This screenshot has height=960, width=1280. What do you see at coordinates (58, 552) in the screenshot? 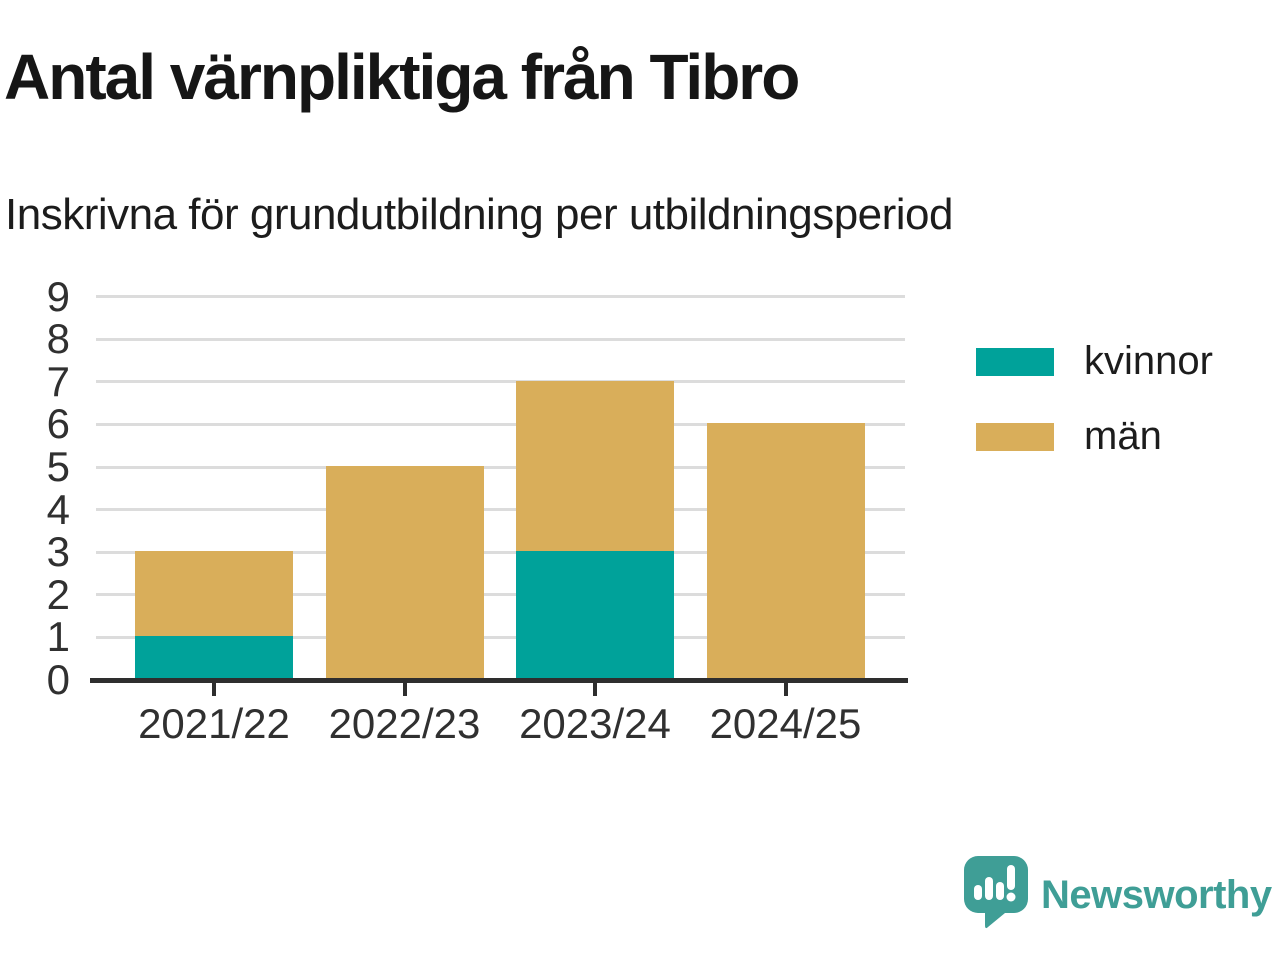
I see `y-axis-tick-label: 3` at bounding box center [58, 552].